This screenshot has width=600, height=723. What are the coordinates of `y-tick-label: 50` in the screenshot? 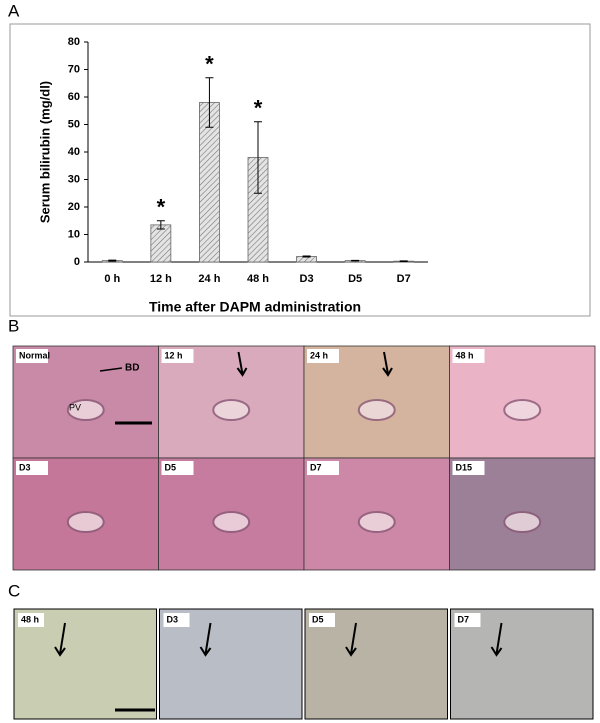 It's located at (74, 124).